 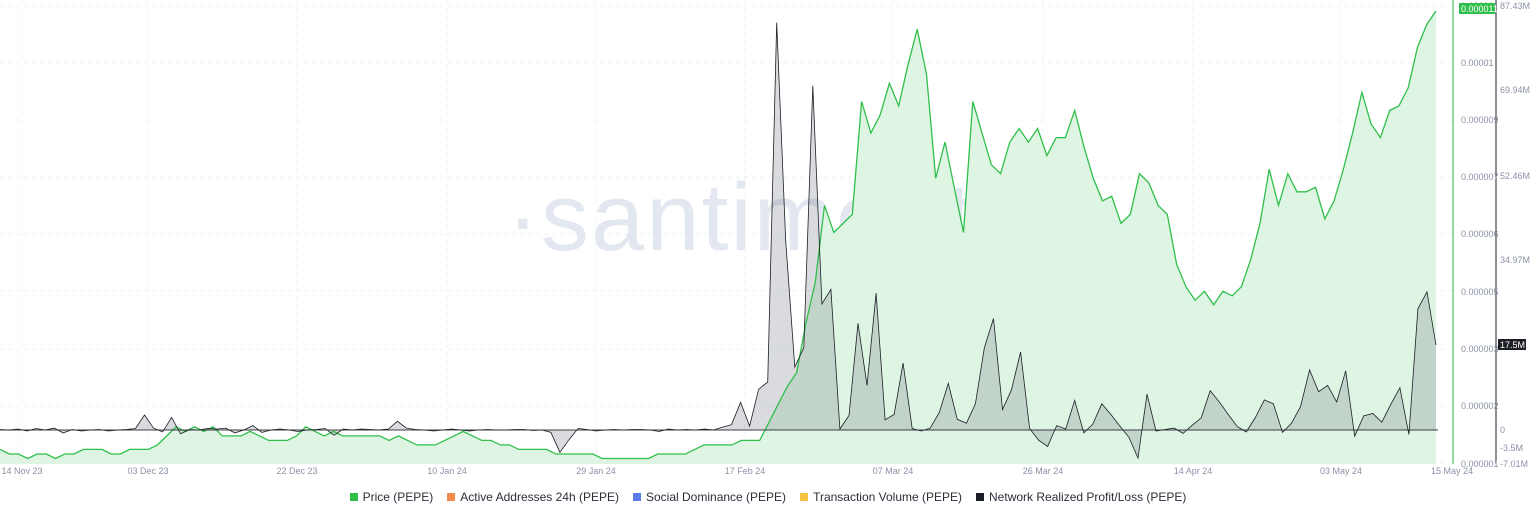 What do you see at coordinates (1480, 464) in the screenshot?
I see `price-tick-label: 0.000001` at bounding box center [1480, 464].